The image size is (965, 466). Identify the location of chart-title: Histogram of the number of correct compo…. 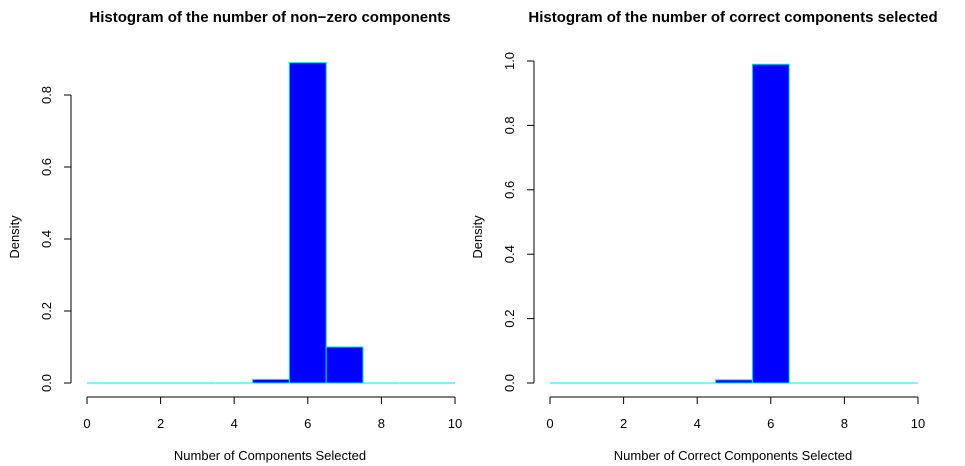
(732, 17).